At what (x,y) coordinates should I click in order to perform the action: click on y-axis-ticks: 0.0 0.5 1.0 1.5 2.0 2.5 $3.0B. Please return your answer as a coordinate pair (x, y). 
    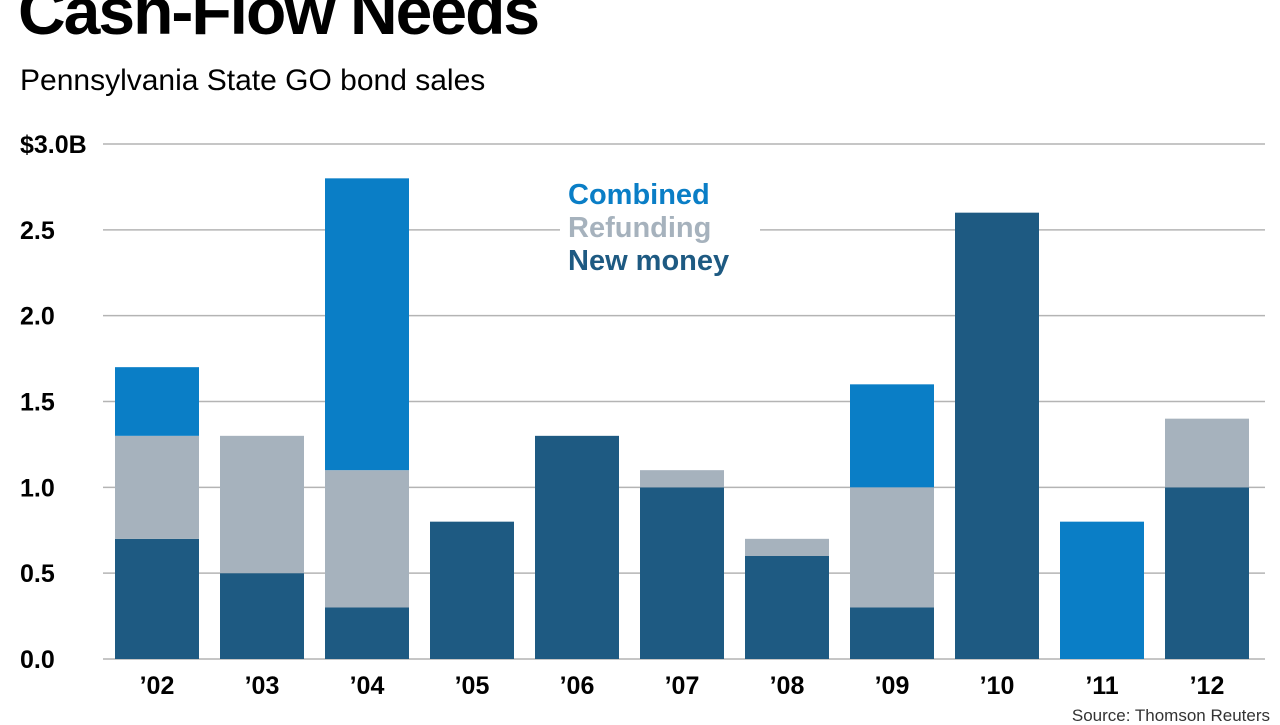
    Looking at the image, I should click on (53, 402).